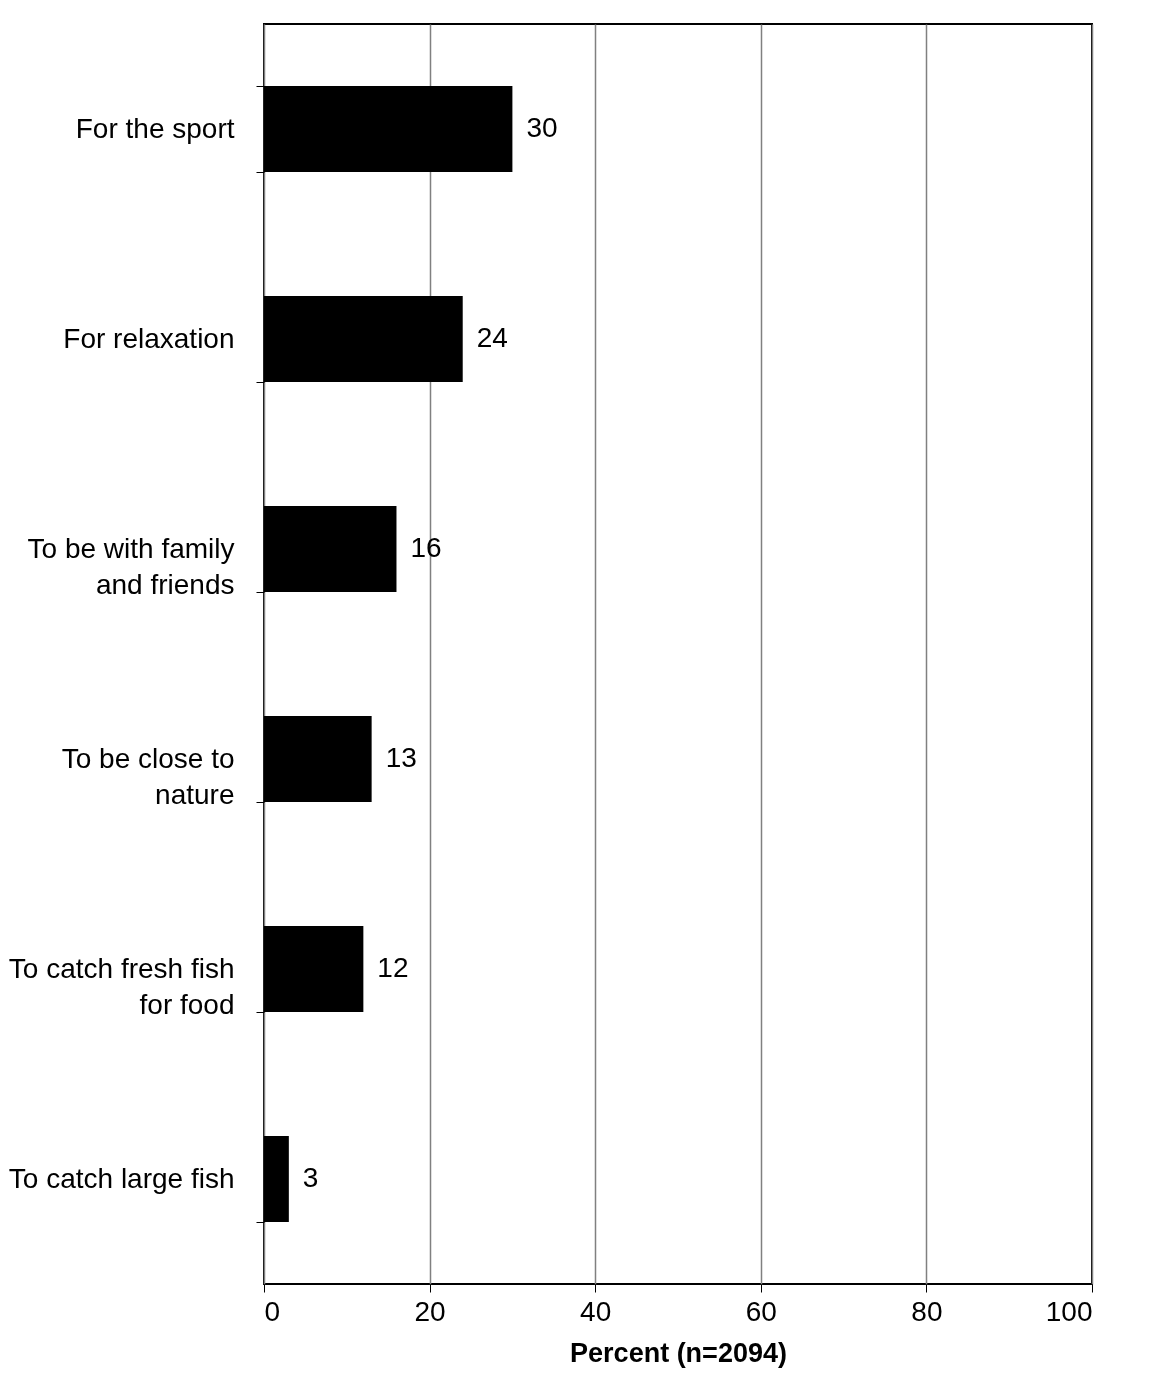 This screenshot has height=1381, width=1162. Describe the element at coordinates (430, 1311) in the screenshot. I see `x-tick-label: 20` at that location.